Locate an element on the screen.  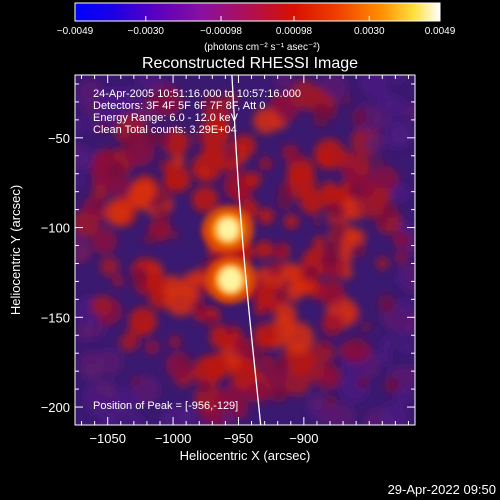
y-tick-label: −150 is located at coordinates (55, 317).